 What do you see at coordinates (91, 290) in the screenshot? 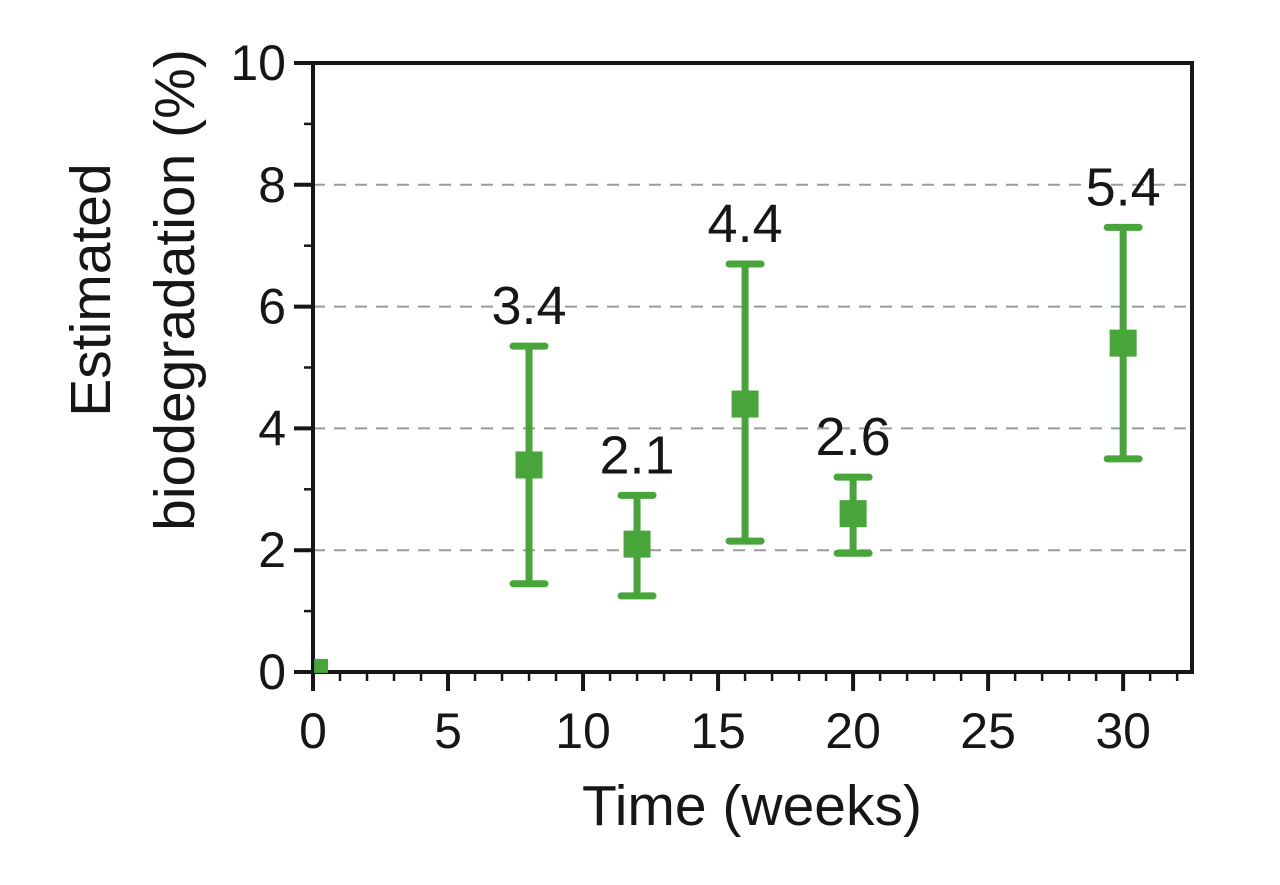
I see `y-axis-title-line1: Estimated` at bounding box center [91, 290].